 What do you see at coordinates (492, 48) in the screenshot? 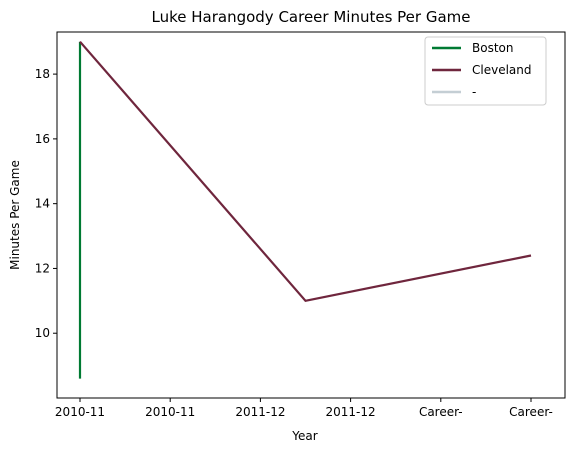
I see `legend-label-1: Boston` at bounding box center [492, 48].